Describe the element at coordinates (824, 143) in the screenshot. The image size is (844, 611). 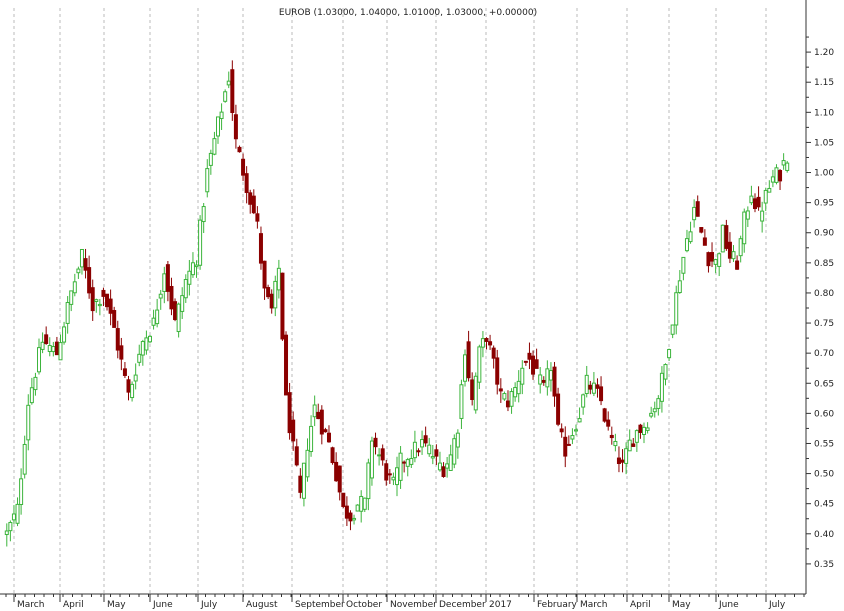
I see `y-tick-label: 1.05` at that location.